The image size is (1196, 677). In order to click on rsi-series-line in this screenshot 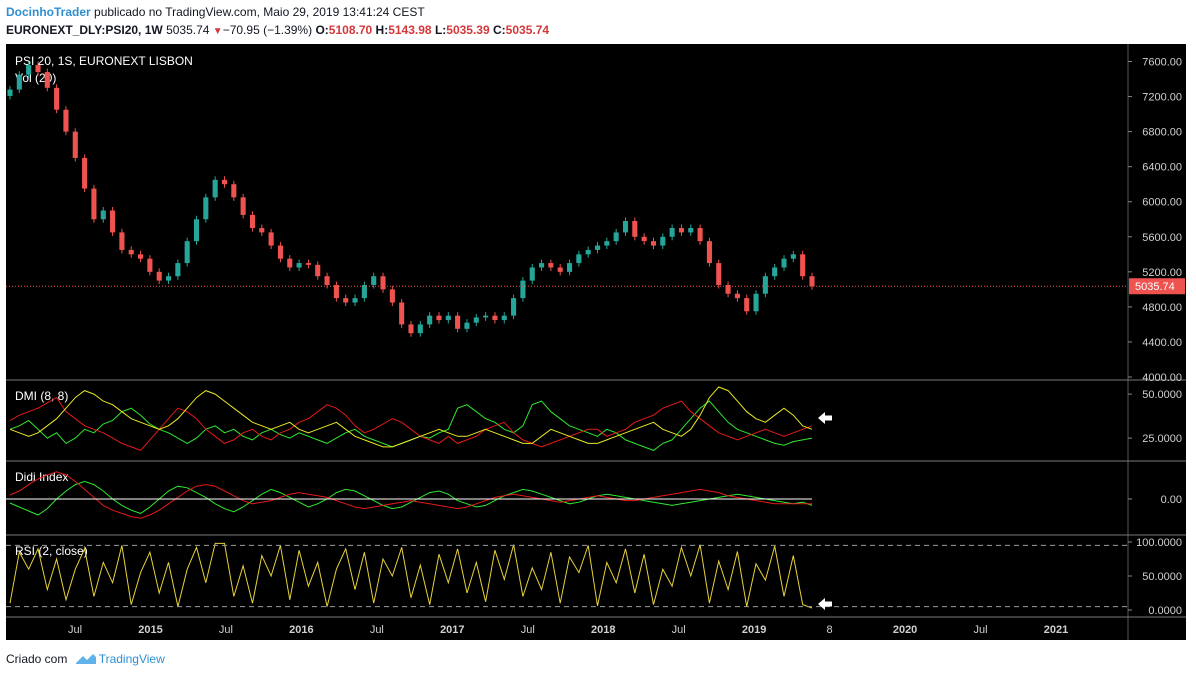, I will do `click(411, 575)`.